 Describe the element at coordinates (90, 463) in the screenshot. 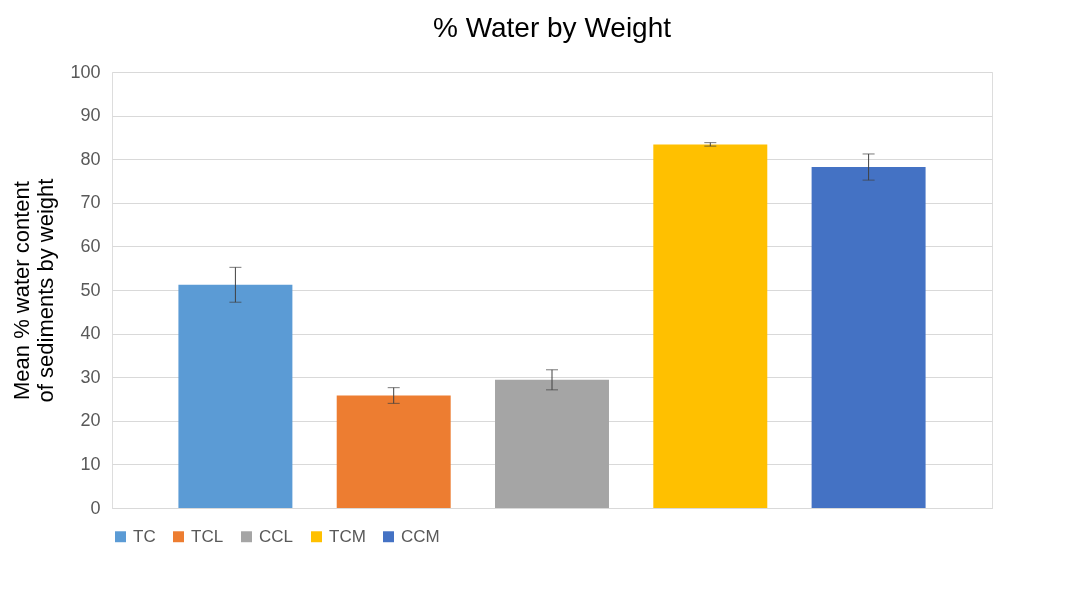

I see `y-tick-label: 10` at that location.